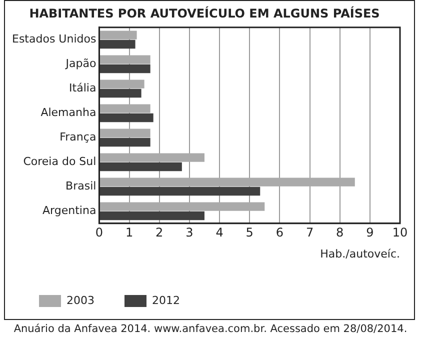  Describe the element at coordinates (82, 88) in the screenshot. I see `y-tick-label: Itália` at that location.